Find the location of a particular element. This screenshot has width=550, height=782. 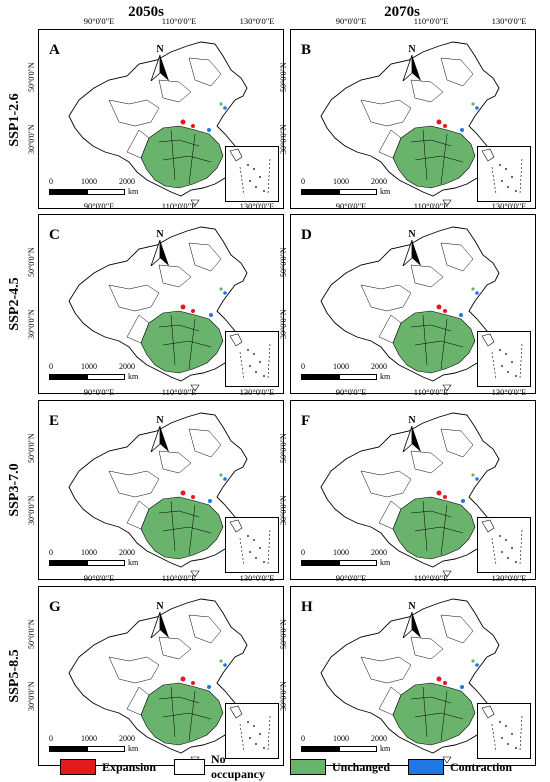

panel-letter: B is located at coordinates (306, 50).